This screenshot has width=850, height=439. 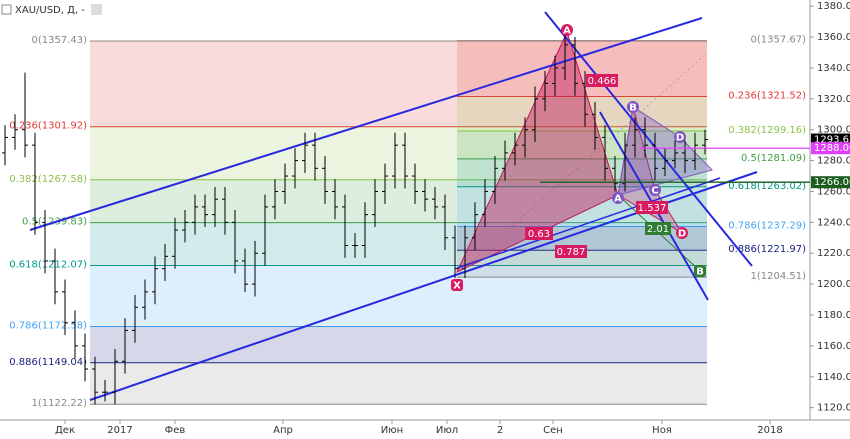 I want to click on fib-label: 1(1204.51), so click(x=778, y=276).